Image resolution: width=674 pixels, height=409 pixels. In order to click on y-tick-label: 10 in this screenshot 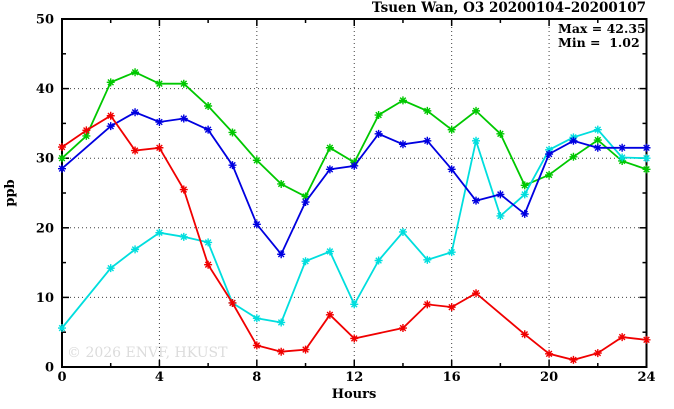, I will do `click(45, 298)`.